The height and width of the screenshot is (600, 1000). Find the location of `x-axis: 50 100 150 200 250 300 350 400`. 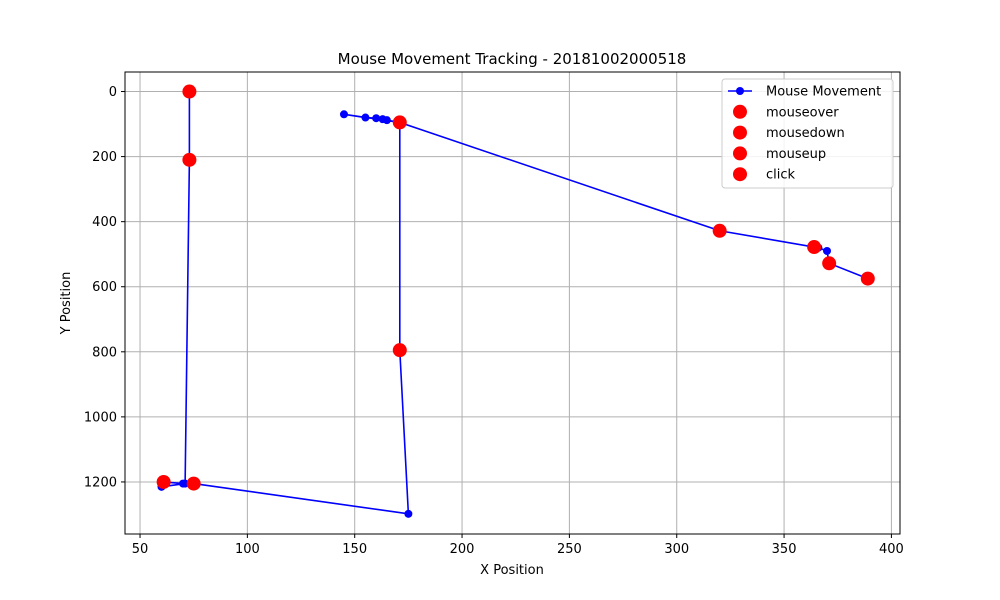

x-axis: 50 100 150 200 250 300 350 400 is located at coordinates (518, 545).